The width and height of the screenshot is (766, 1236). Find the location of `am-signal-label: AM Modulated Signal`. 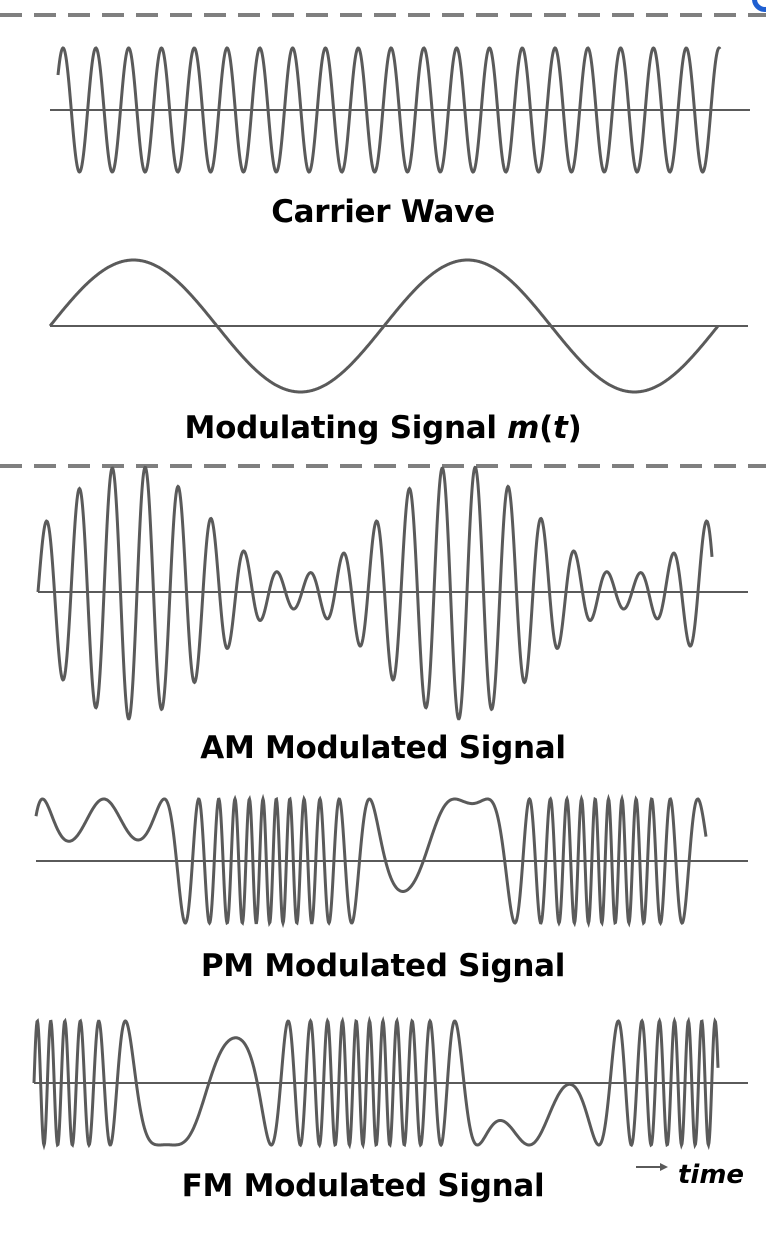

am-signal-label: AM Modulated Signal is located at coordinates (383, 748).